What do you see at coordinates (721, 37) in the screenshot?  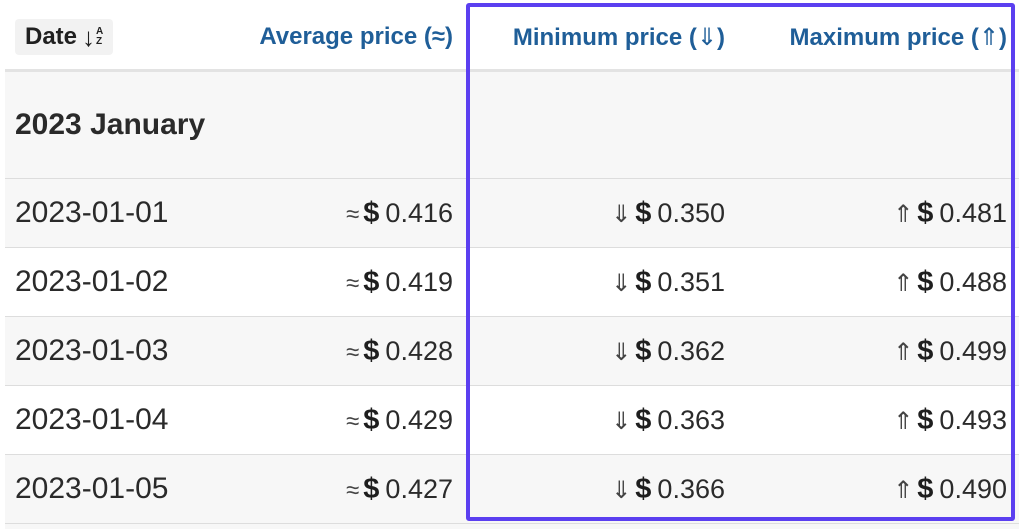 I see `minimum-price-header-close: )` at bounding box center [721, 37].